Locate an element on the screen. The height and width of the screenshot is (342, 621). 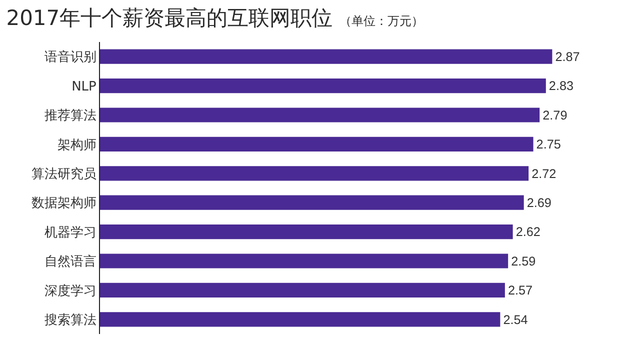
y-tick-label: NLP is located at coordinates (84, 86).